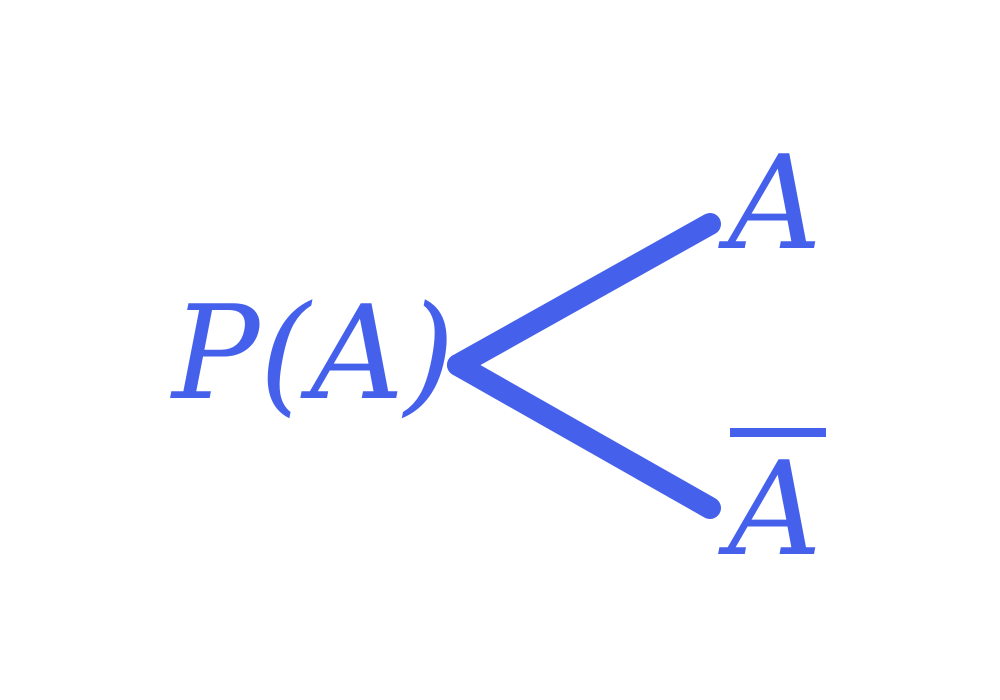  I want to click on branch-label-complement: A, so click(775, 509).